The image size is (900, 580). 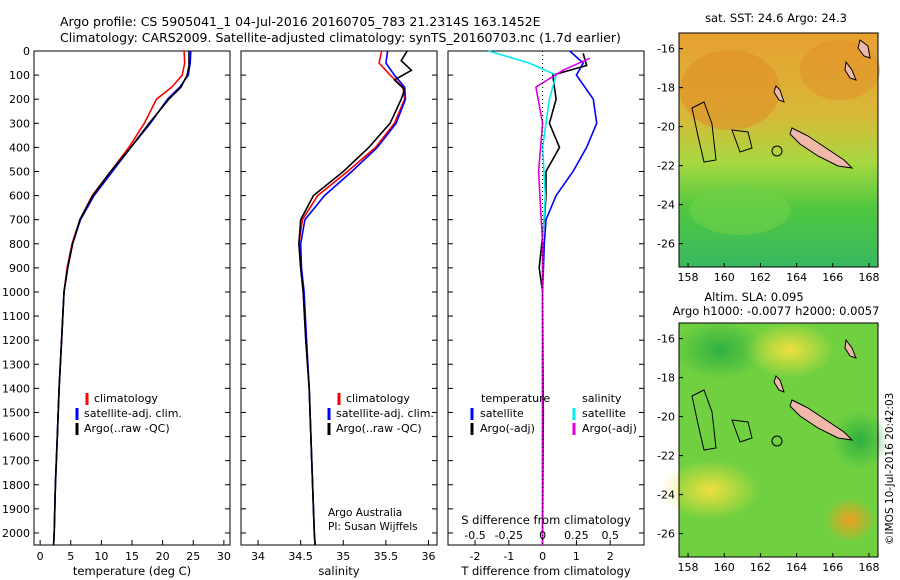 What do you see at coordinates (688, 277) in the screenshot?
I see `map1Axes-lon-label: 158` at bounding box center [688, 277].